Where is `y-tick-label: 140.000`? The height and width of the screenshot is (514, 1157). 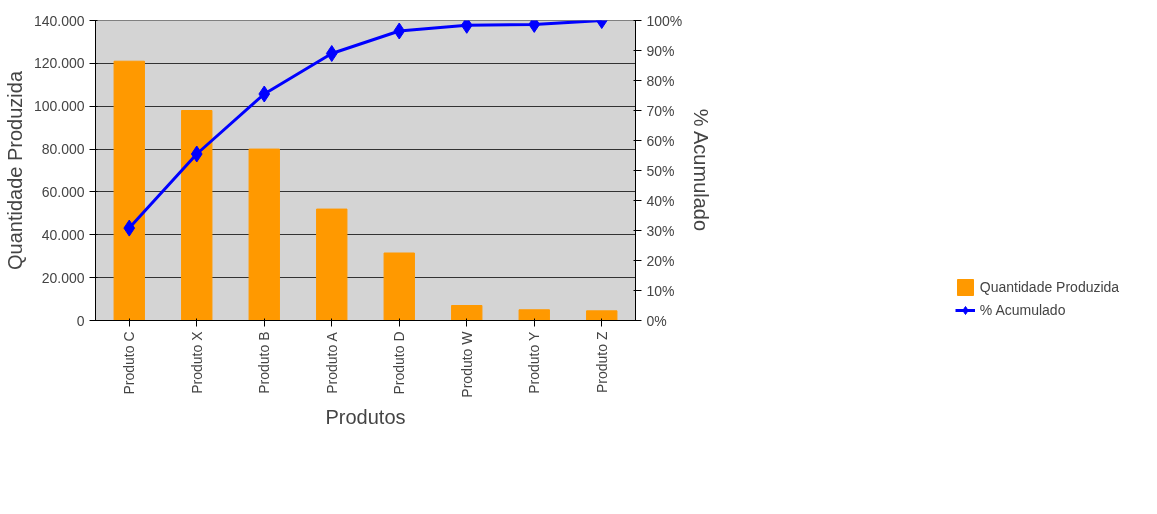 y-tick-label: 140.000 is located at coordinates (59, 20).